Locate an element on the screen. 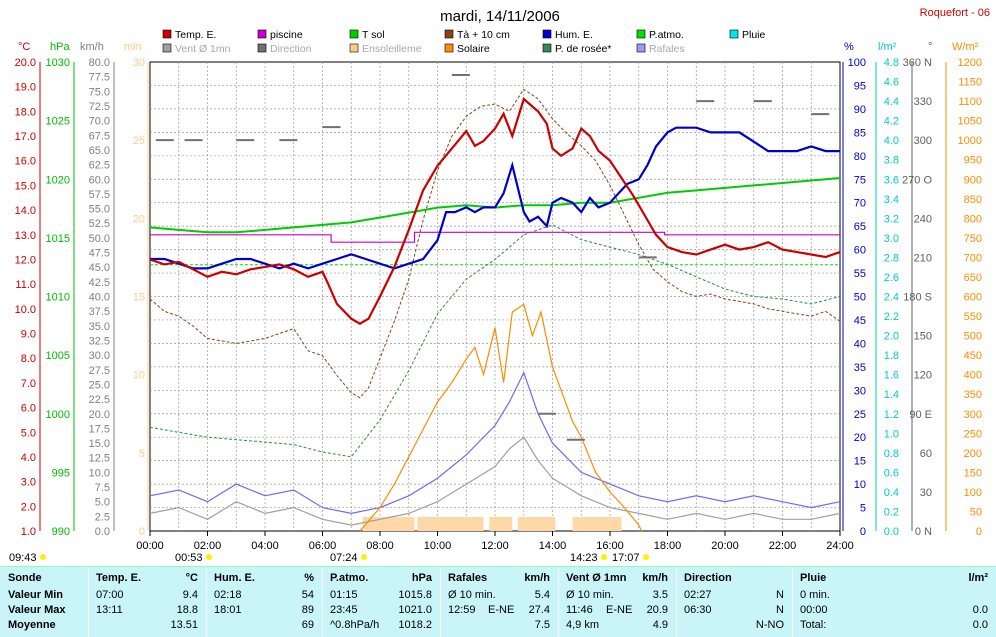 Image resolution: width=996 pixels, height=637 pixels. legend-label: Pluie is located at coordinates (754, 35).